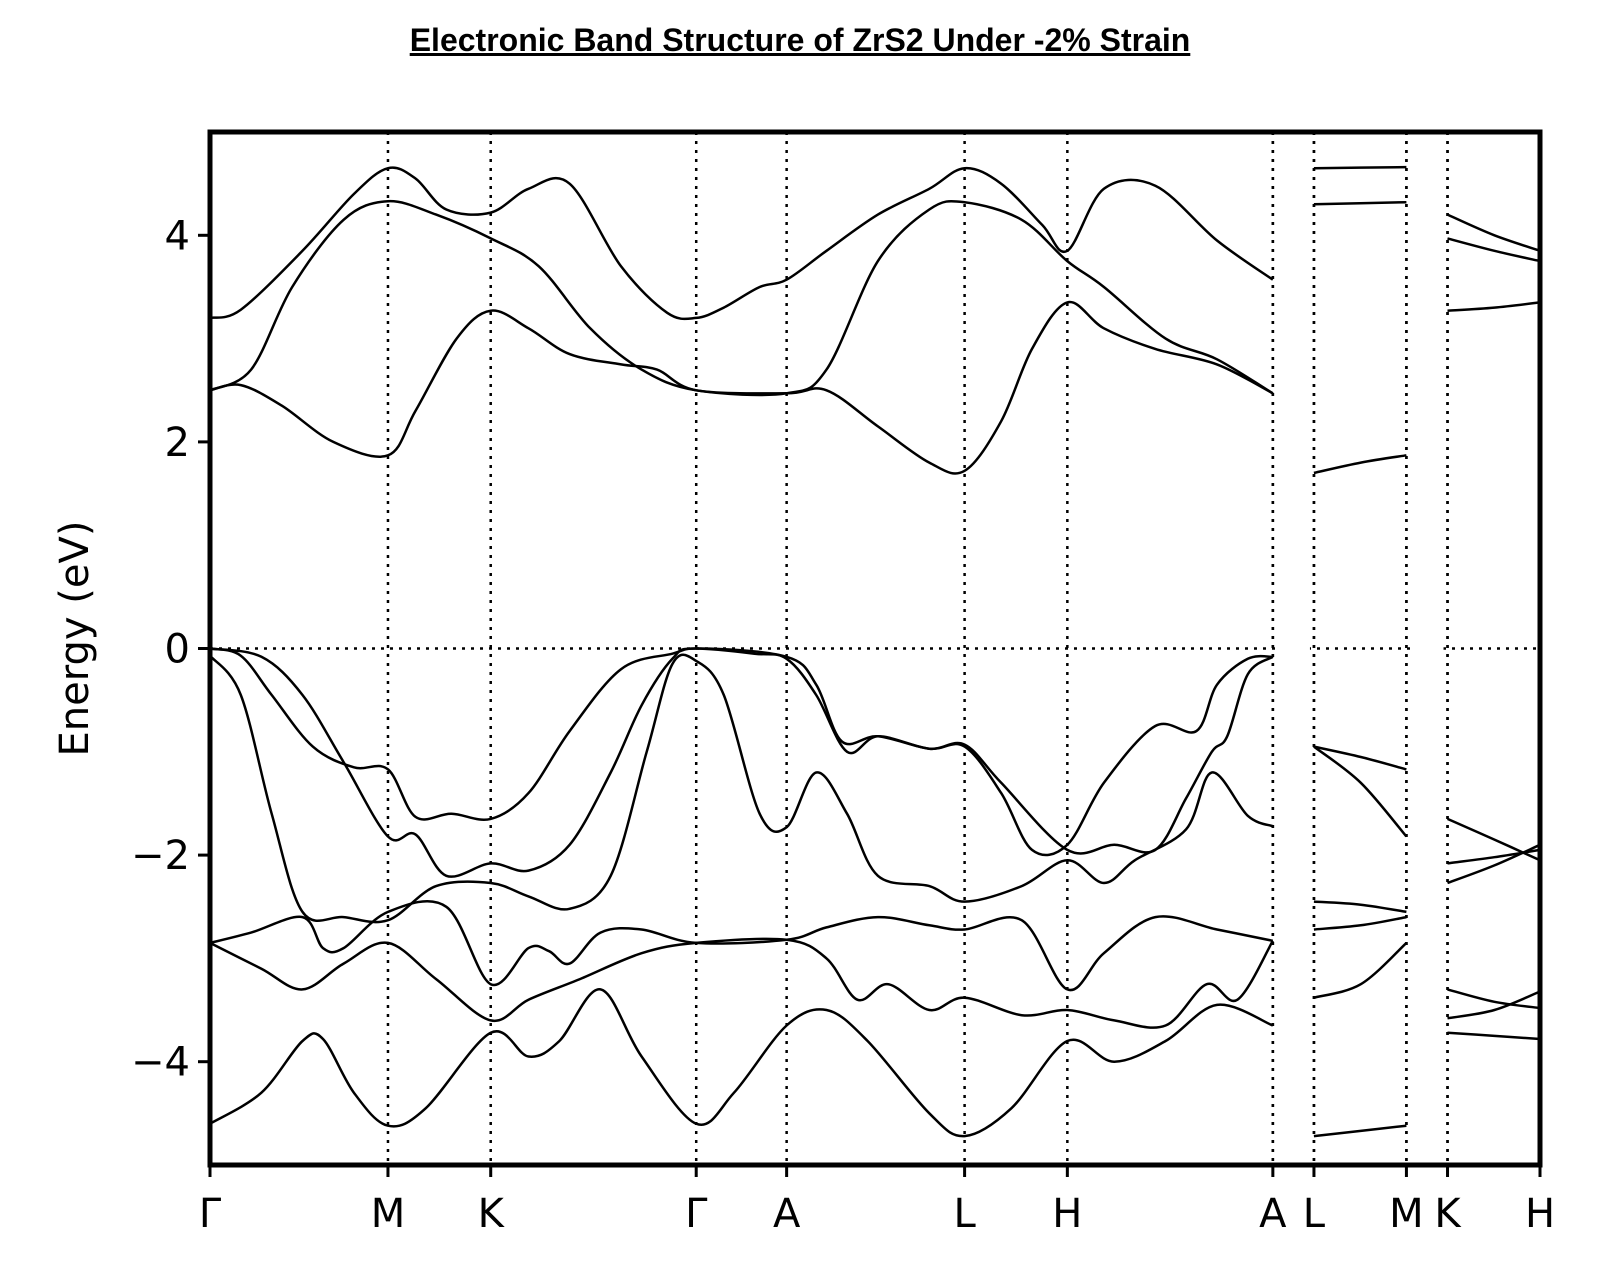 This screenshot has width=1600, height=1280. I want to click on y-axis-ticks: −4 −2 0 2 4, so click(170, 649).